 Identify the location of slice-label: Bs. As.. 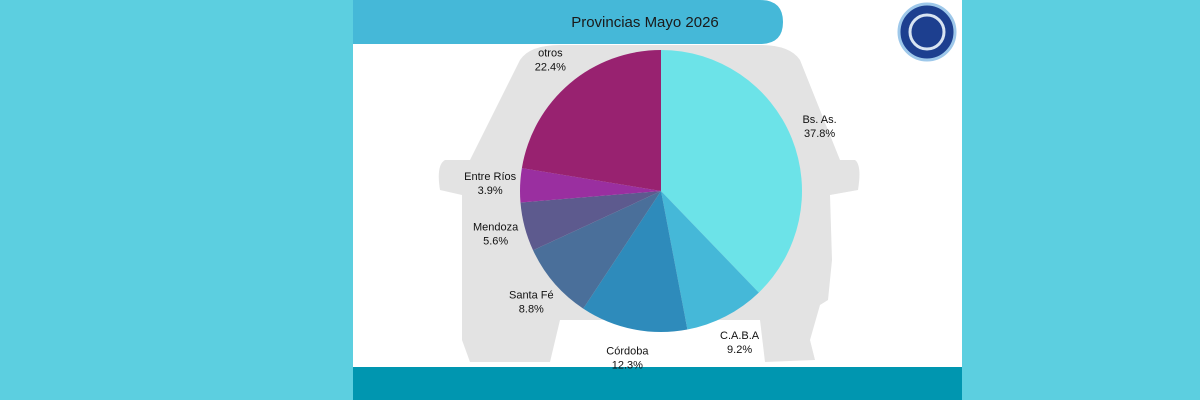
(819, 120).